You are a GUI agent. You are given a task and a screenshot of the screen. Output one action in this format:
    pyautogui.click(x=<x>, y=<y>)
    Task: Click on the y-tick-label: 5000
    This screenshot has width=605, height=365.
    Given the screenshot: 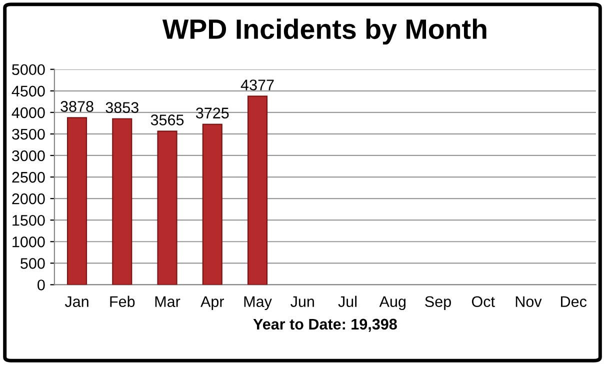 What is the action you would take?
    pyautogui.click(x=28, y=70)
    